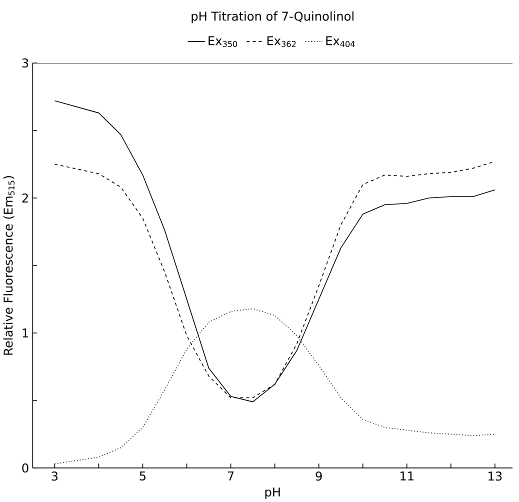  I want to click on y-tick-label: 3, so click(25, 63).